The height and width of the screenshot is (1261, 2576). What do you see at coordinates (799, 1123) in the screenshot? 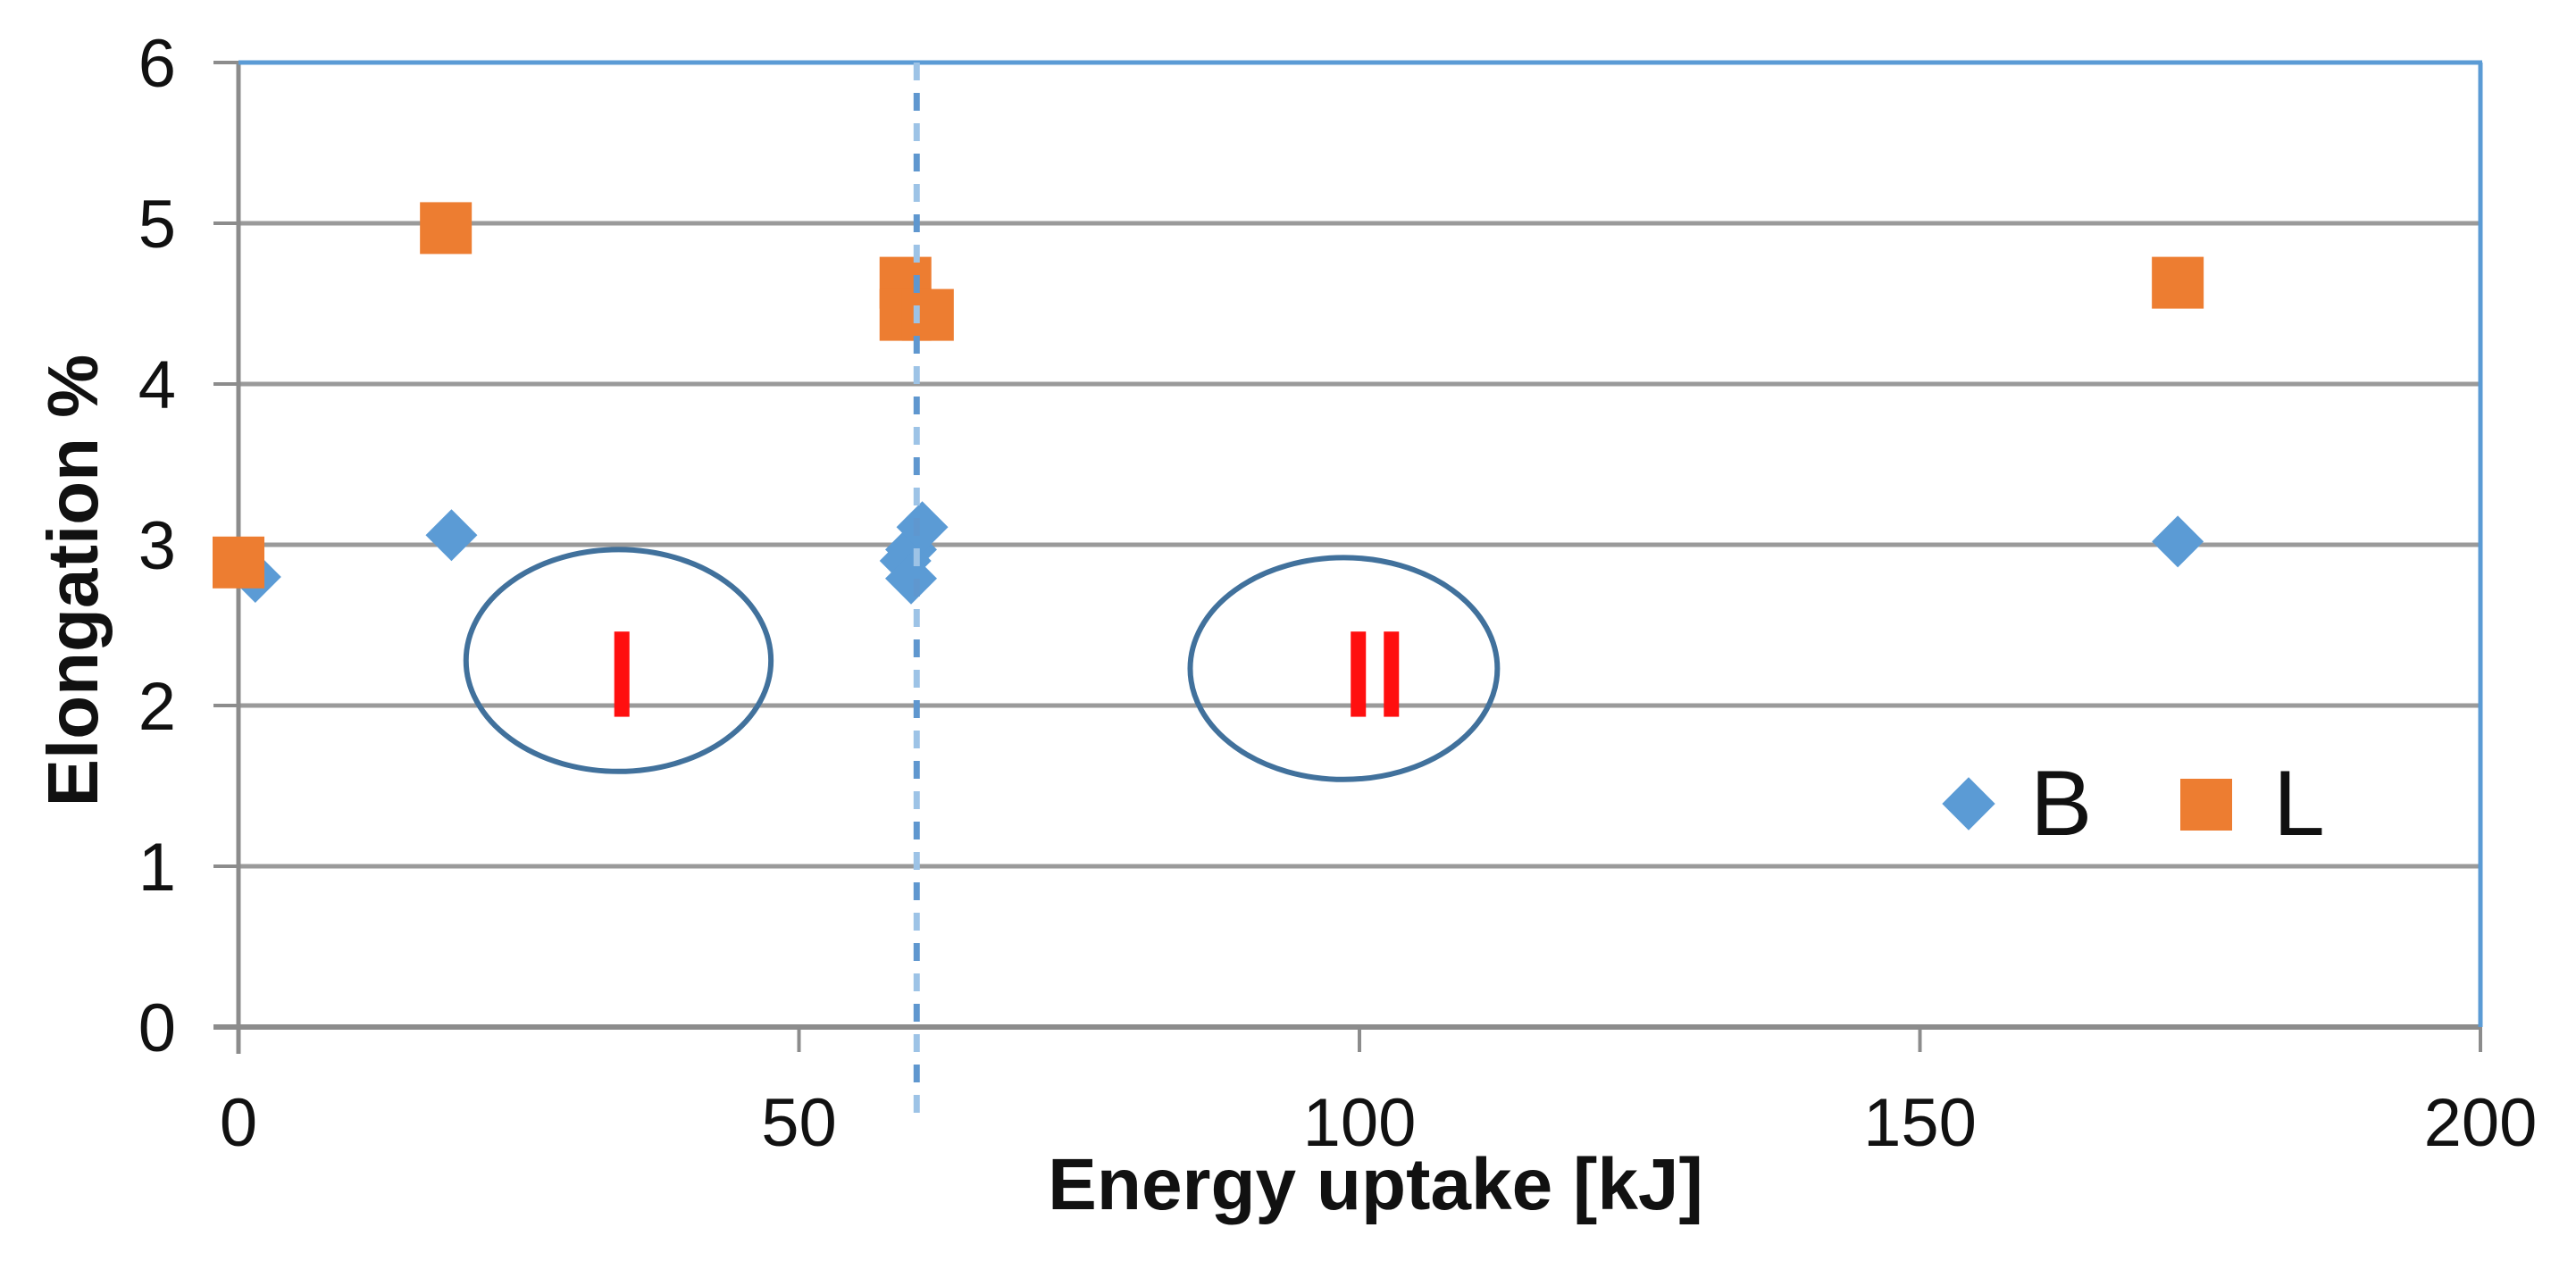
I see `x-tick-label-50: 50` at bounding box center [799, 1123].